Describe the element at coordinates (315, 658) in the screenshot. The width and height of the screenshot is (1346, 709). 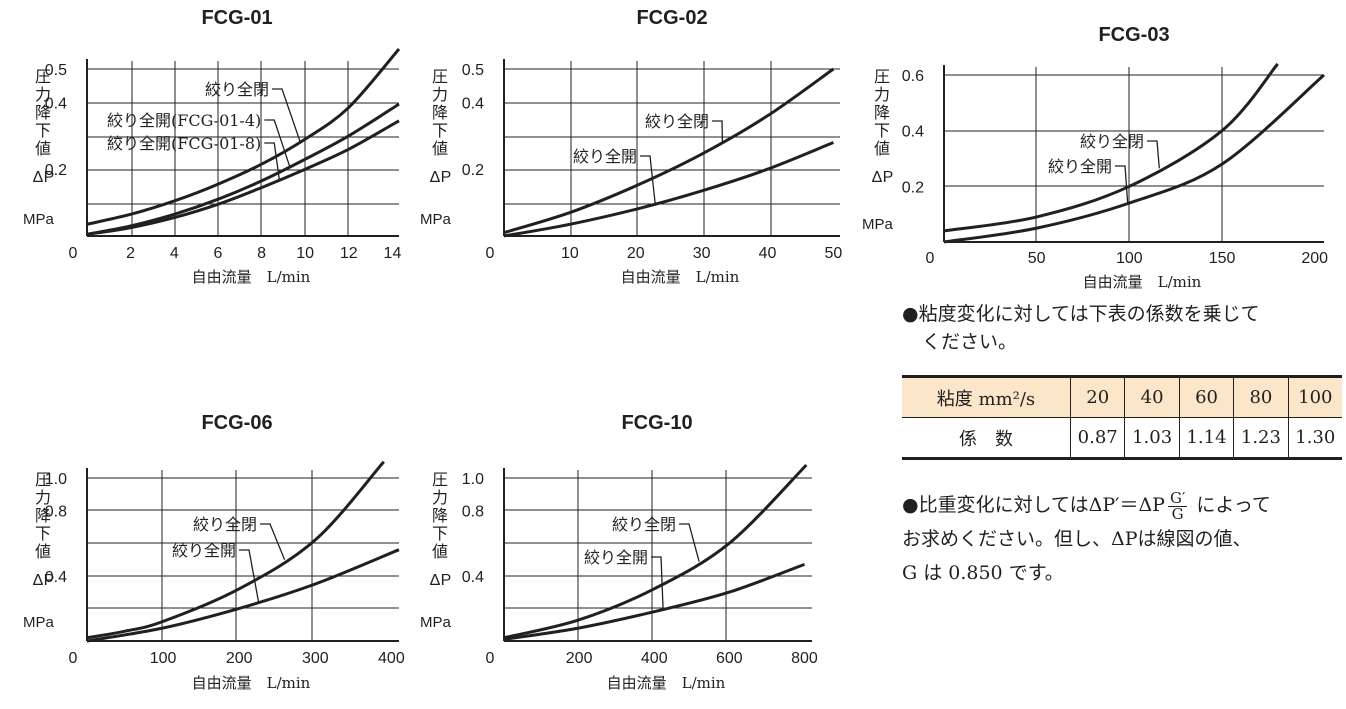
I see `x-tick-label: 300` at that location.